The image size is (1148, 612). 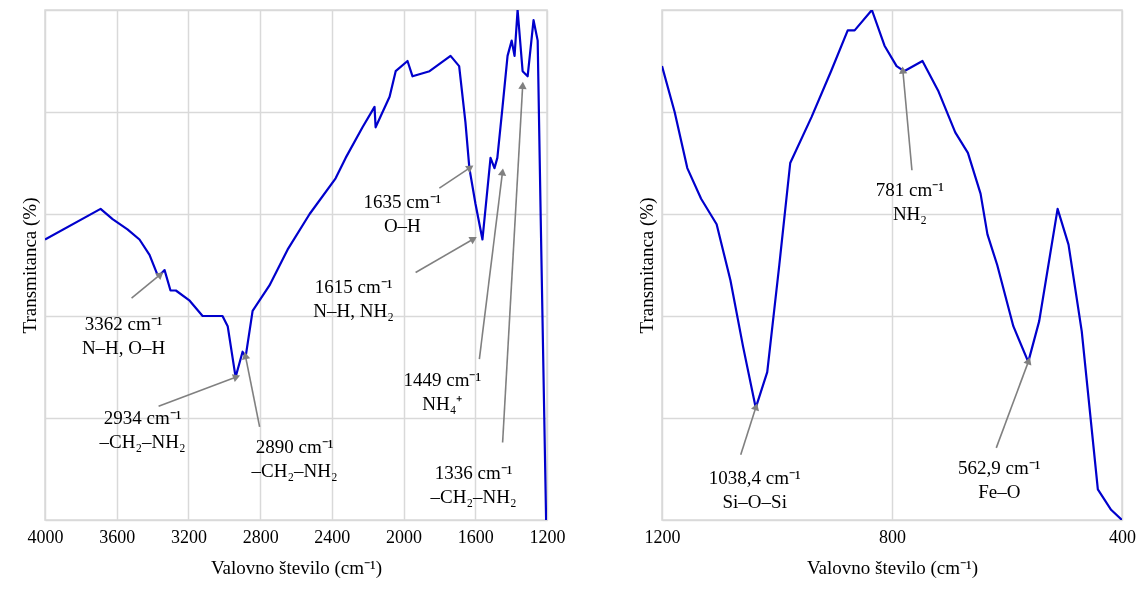 I want to click on x-tick-label: 2000, so click(x=404, y=536).